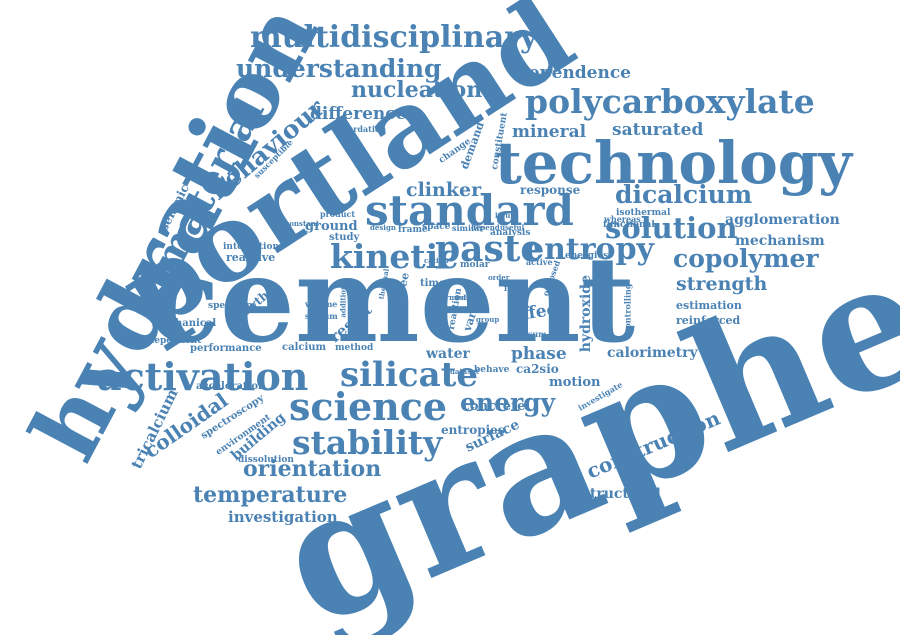  I want to click on word-estimation: estimation, so click(709, 306).